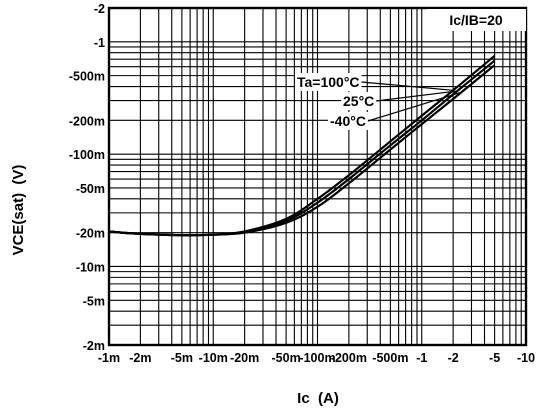 Image resolution: width=545 pixels, height=417 pixels. I want to click on condition-label-box, so click(476, 20).